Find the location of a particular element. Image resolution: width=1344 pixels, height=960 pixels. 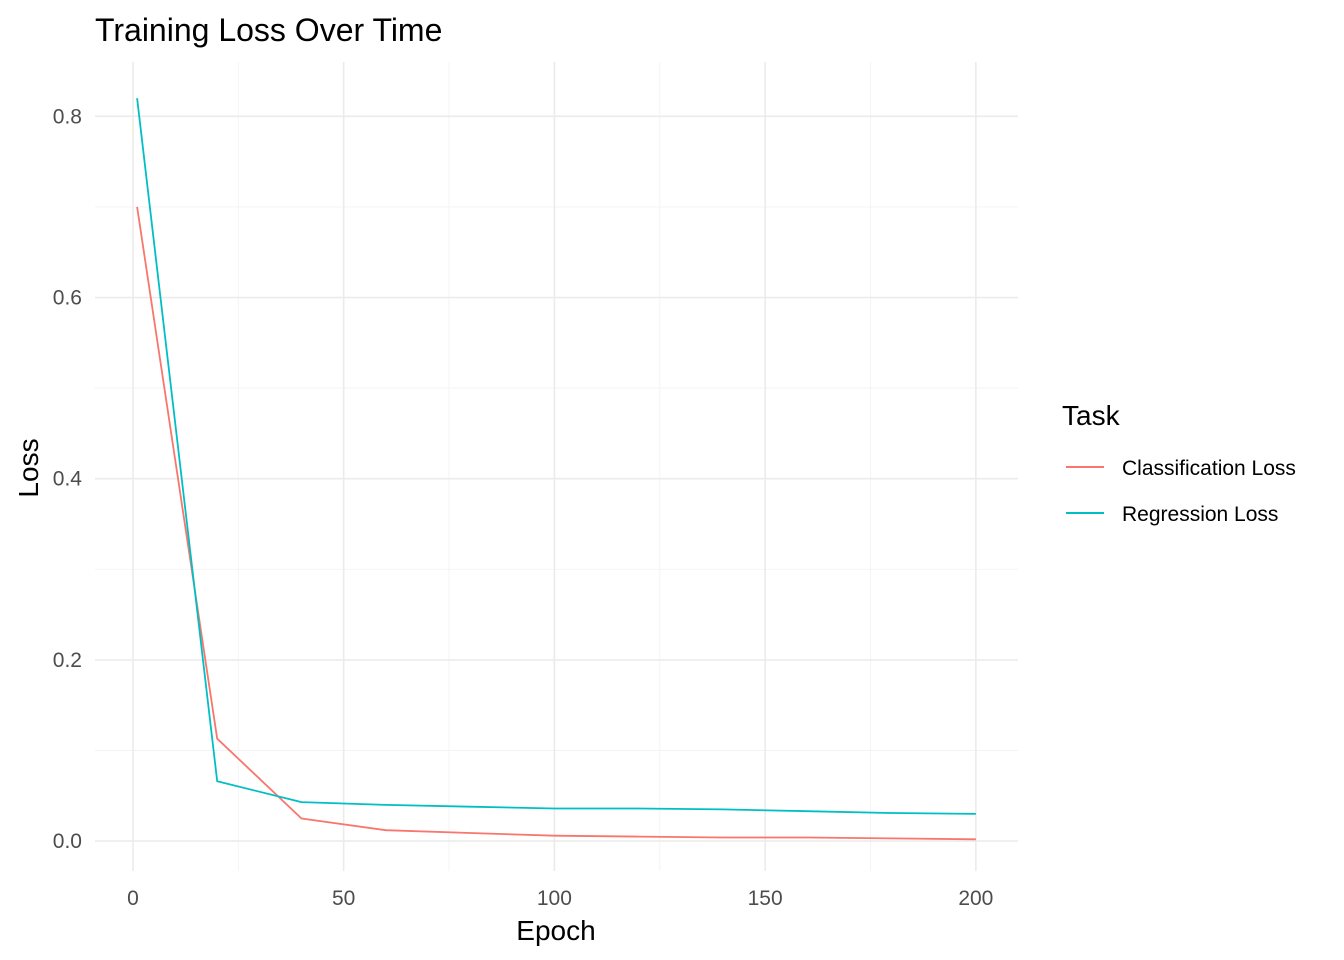

y-tick-label: 0.0 is located at coordinates (67, 841).